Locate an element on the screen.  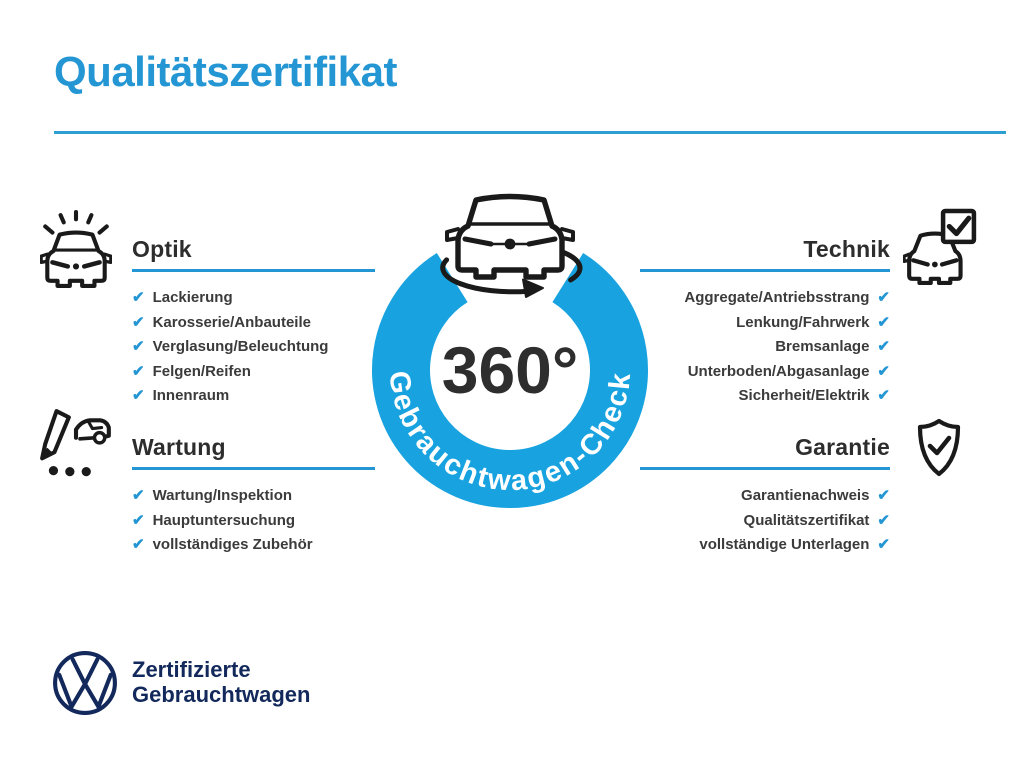
list-item: ✔ vollständiges Zubehör is located at coordinates (261, 545).